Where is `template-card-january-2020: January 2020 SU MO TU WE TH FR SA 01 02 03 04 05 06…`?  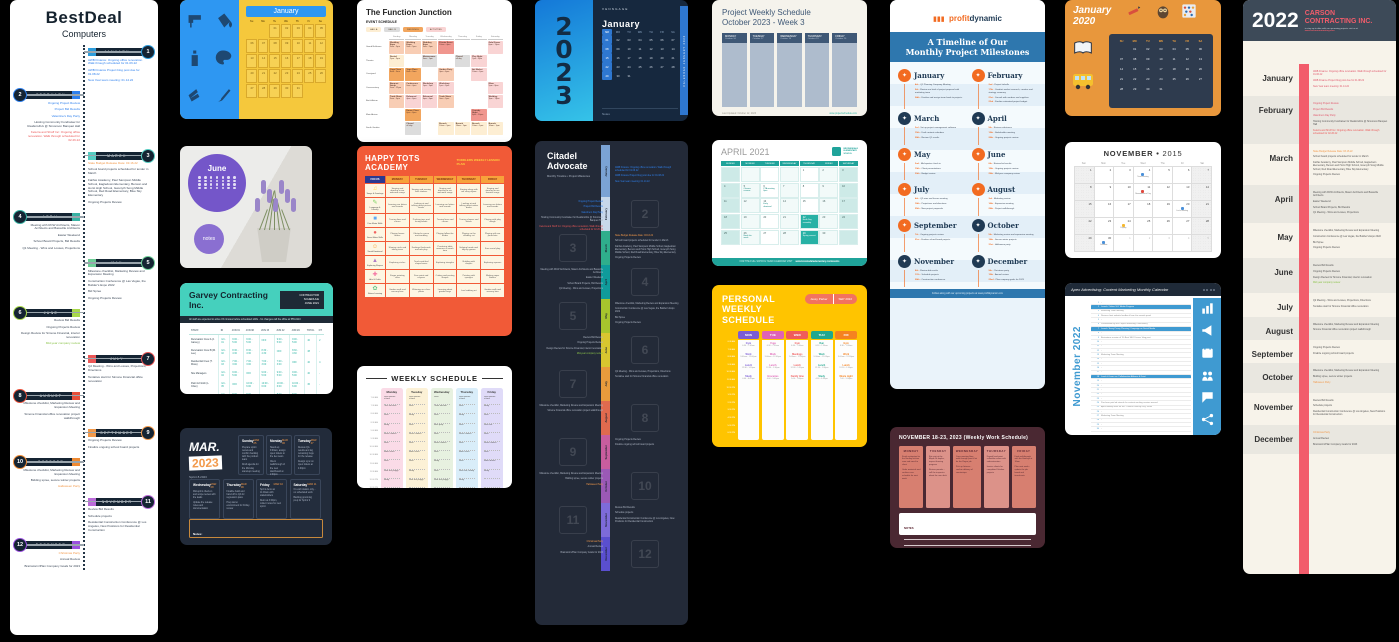 template-card-january-2020: January 2020 SU MO TU WE TH FR SA 01 02 03 04 05 06… is located at coordinates (1143, 58).